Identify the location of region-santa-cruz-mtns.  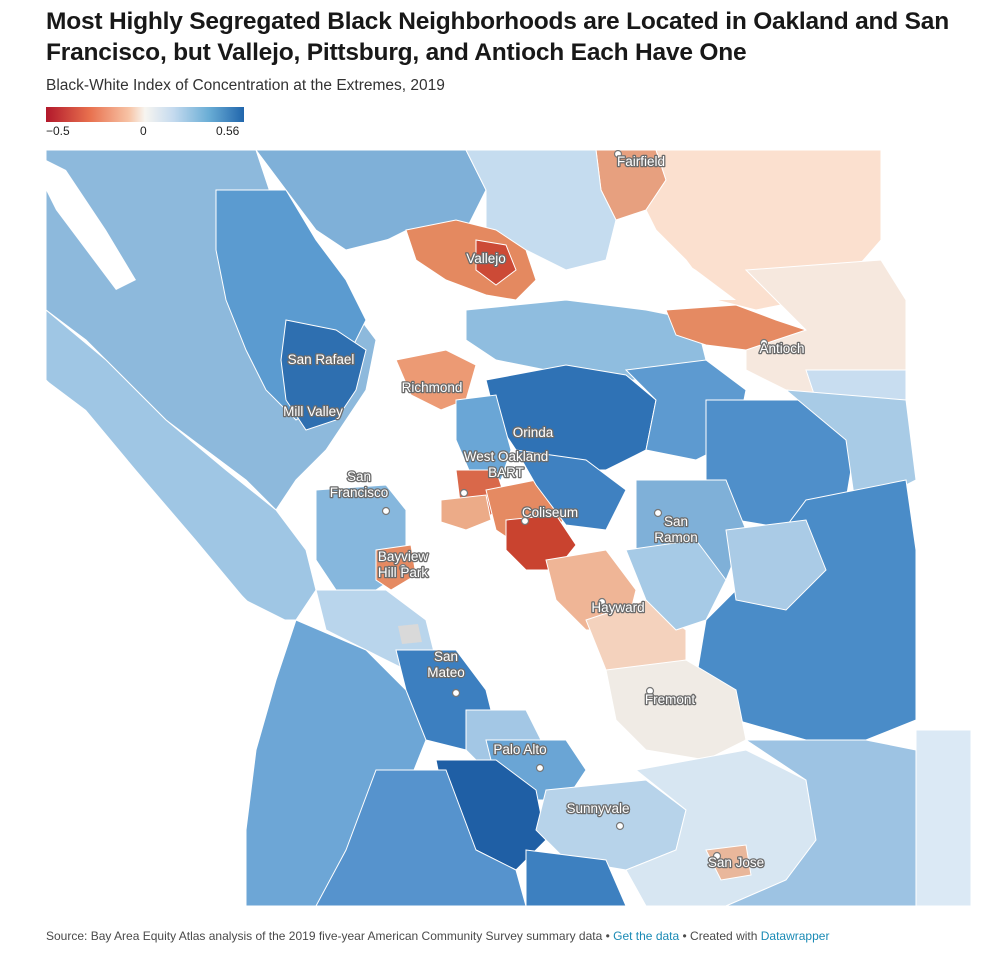
(421, 837).